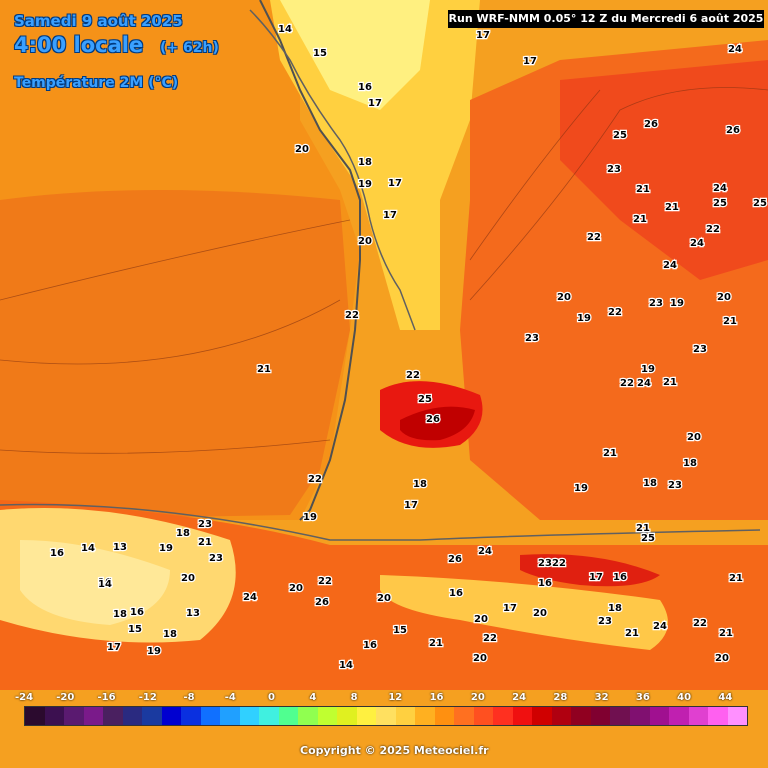 This screenshot has height=768, width=768. What do you see at coordinates (230, 697) in the screenshot?
I see `legend-tick-label: -4` at bounding box center [230, 697].